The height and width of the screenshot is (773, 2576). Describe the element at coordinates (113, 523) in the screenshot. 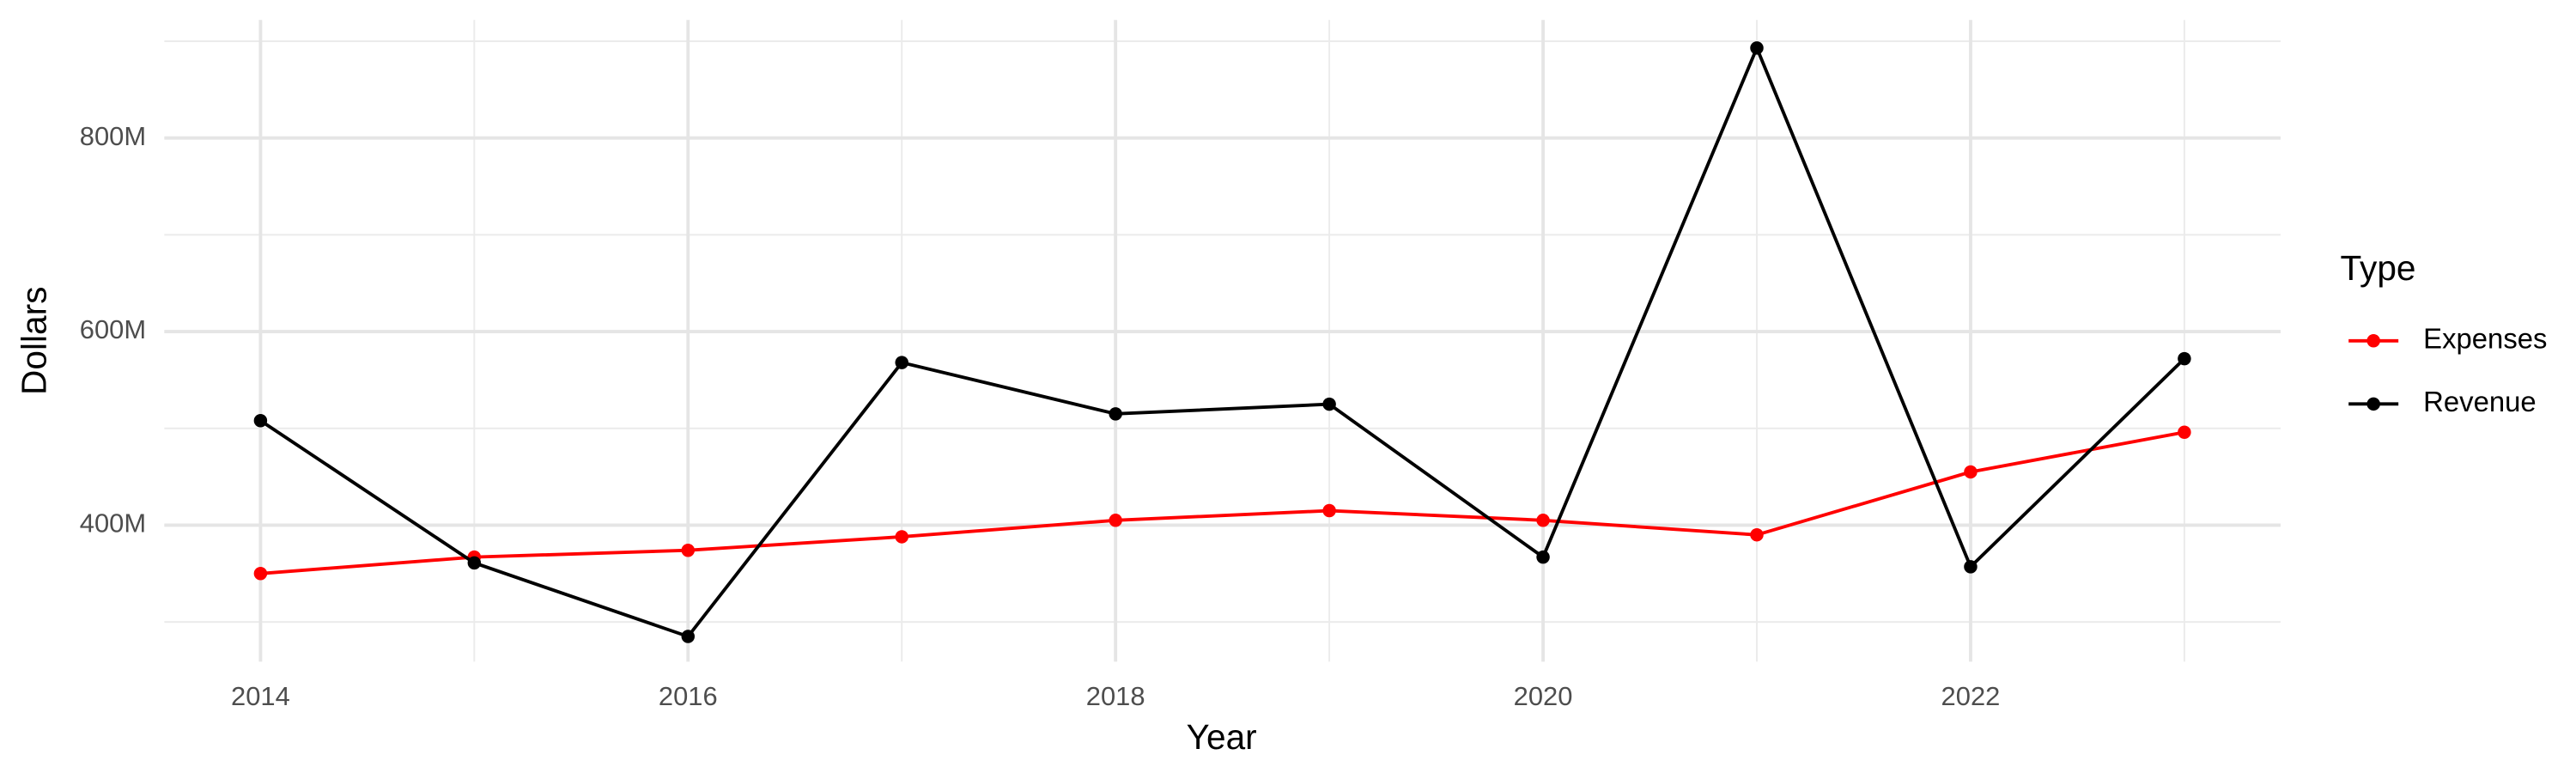

I see `y-tick-label: 400M` at that location.